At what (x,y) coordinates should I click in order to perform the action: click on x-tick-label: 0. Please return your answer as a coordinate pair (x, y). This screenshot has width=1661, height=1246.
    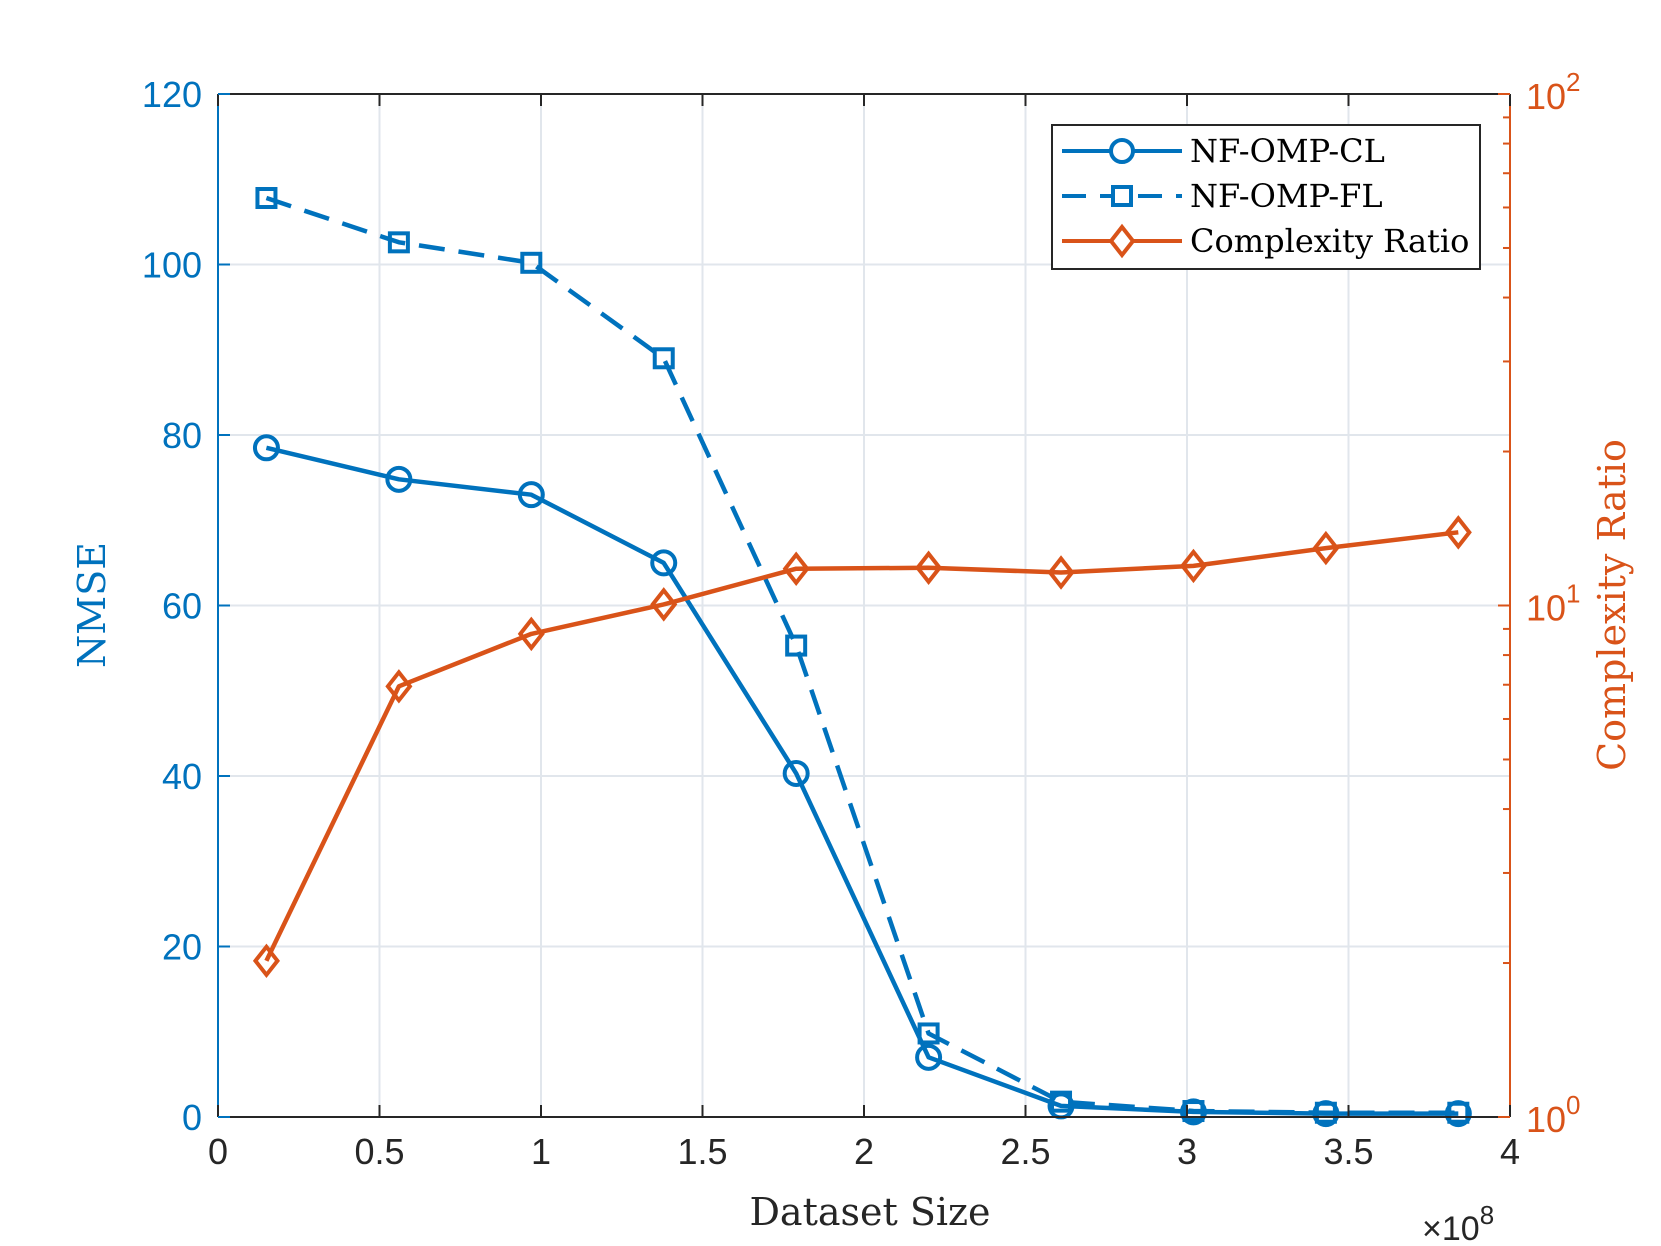
    Looking at the image, I should click on (218, 1151).